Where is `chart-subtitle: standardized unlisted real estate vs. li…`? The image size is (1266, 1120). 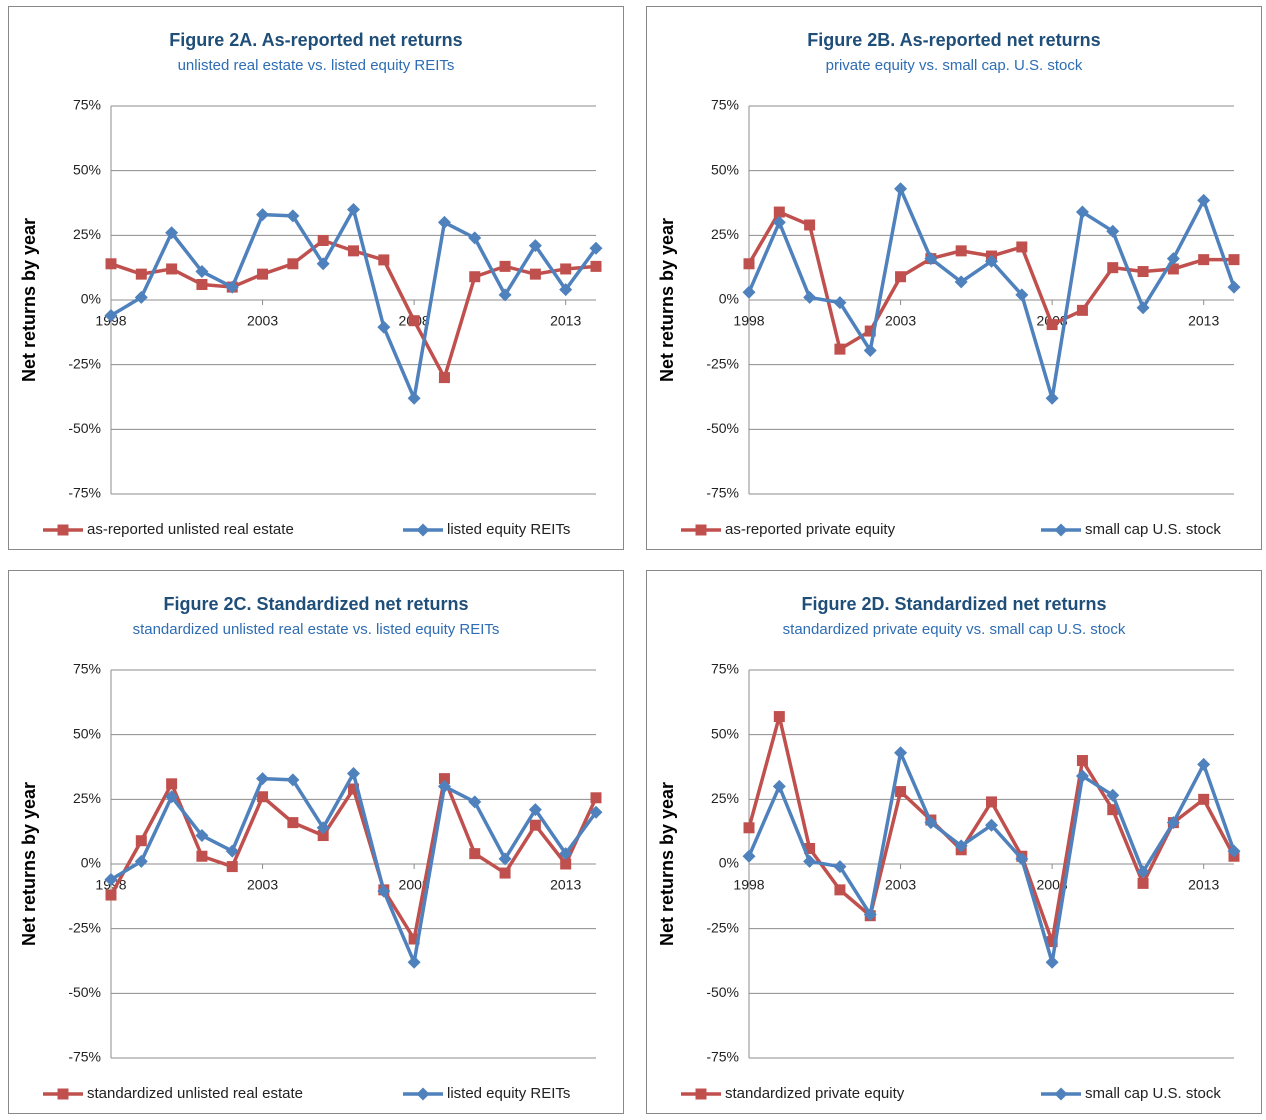 chart-subtitle: standardized unlisted real estate vs. li… is located at coordinates (316, 629).